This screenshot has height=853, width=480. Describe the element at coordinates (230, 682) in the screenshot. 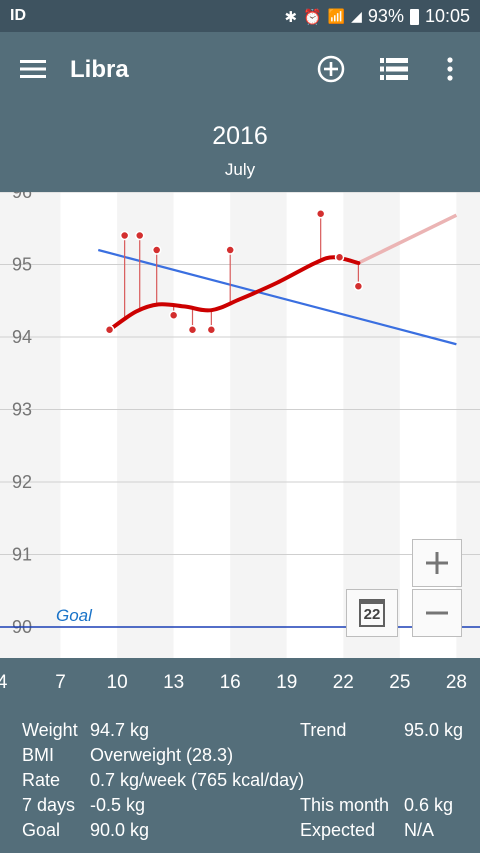

I see `x-tick-label: 16` at that location.